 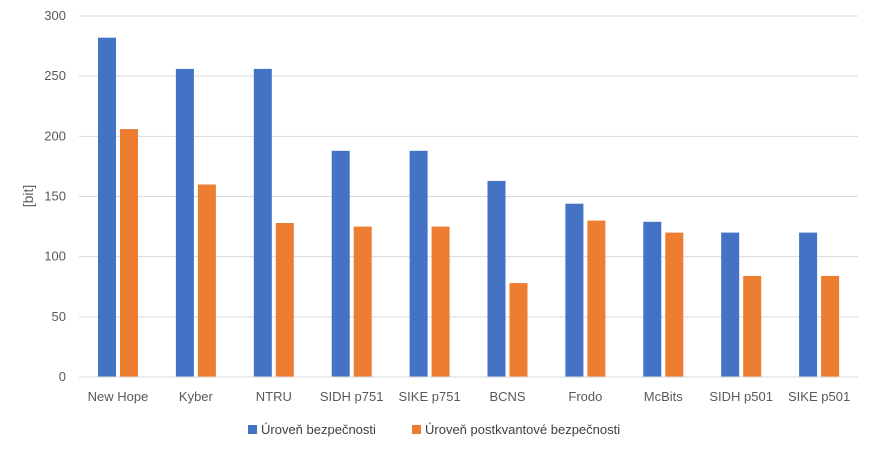 What do you see at coordinates (55, 135) in the screenshot?
I see `y-tick-label: 200` at bounding box center [55, 135].